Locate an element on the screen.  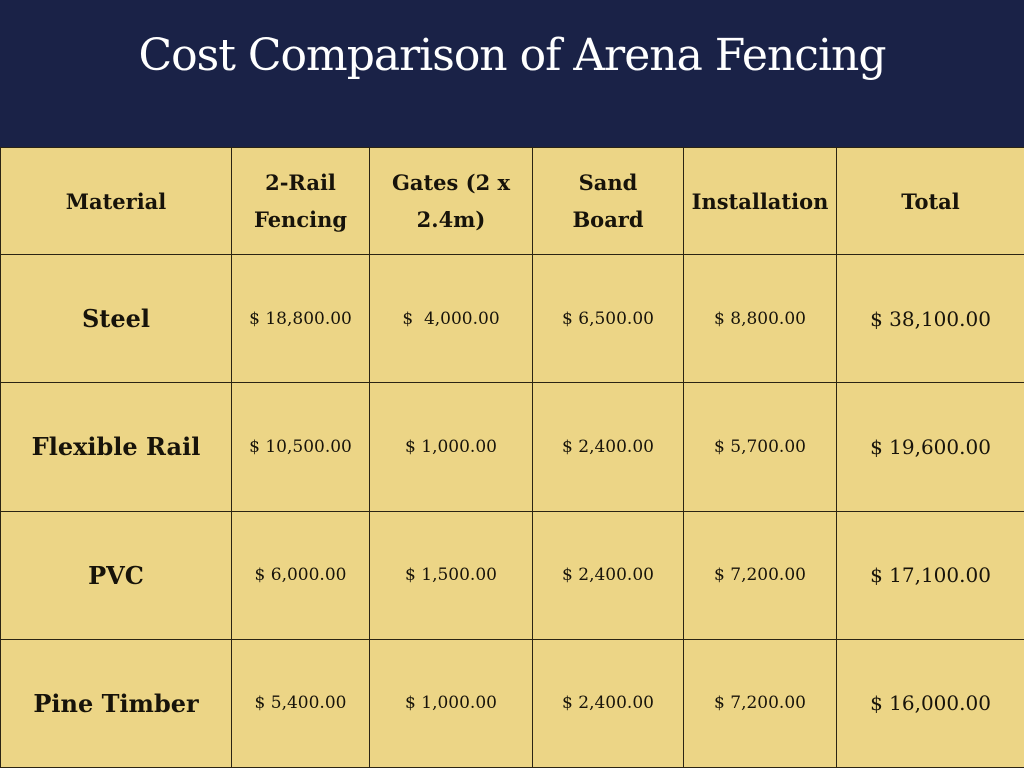
material-cell: Flexible Rail is located at coordinates (116, 447).